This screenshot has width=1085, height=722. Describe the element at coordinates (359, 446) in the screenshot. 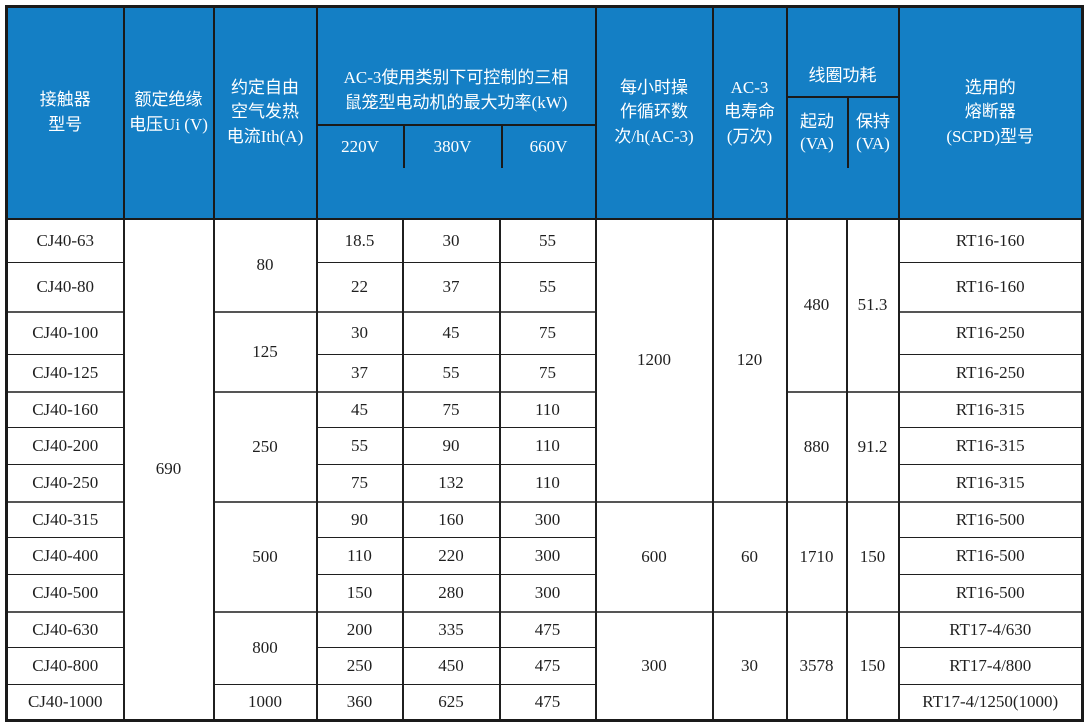

I see `cell-power-220: 55` at that location.